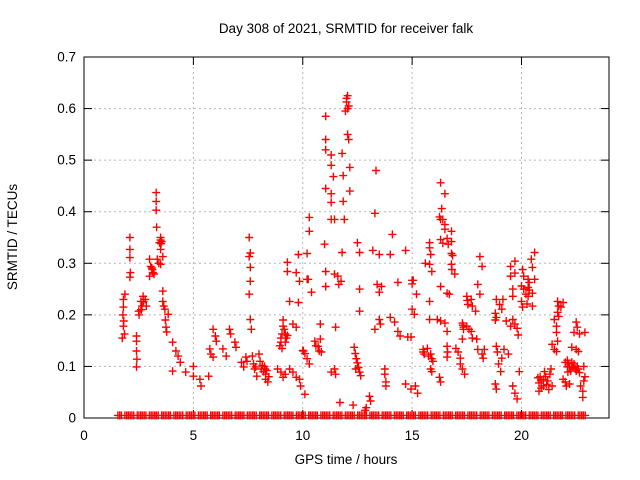 Image resolution: width=640 pixels, height=480 pixels. What do you see at coordinates (66, 314) in the screenshot?
I see `y-tick-label: 0.2` at bounding box center [66, 314].